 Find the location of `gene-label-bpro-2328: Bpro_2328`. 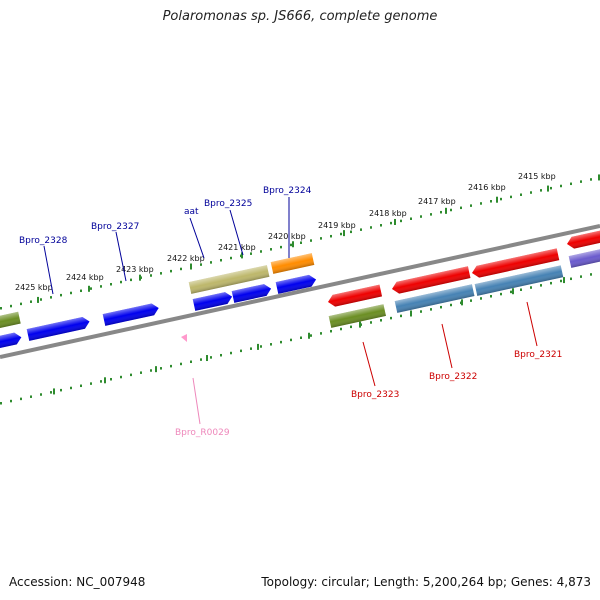

gene-label-bpro-2328: Bpro_2328 is located at coordinates (43, 241).